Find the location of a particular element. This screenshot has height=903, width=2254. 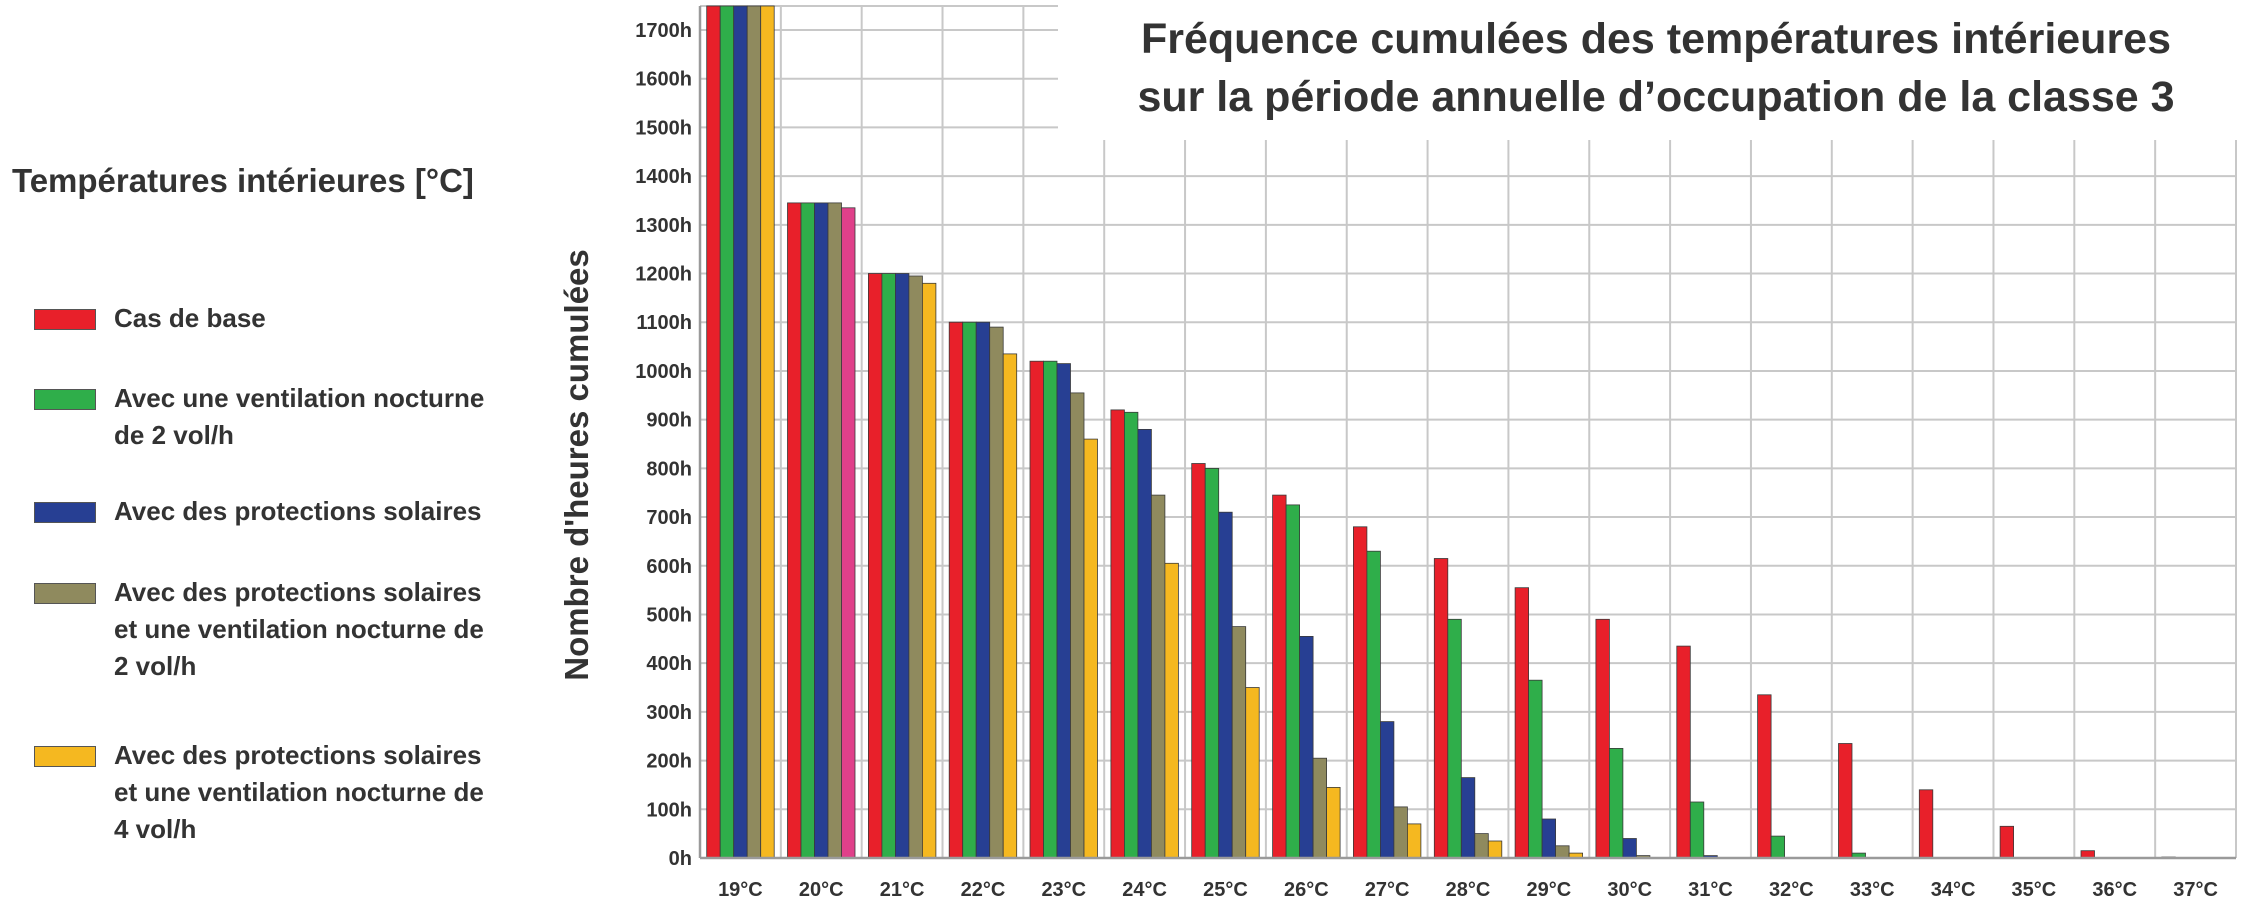

y-tick-label: 1000h is located at coordinates (663, 372).